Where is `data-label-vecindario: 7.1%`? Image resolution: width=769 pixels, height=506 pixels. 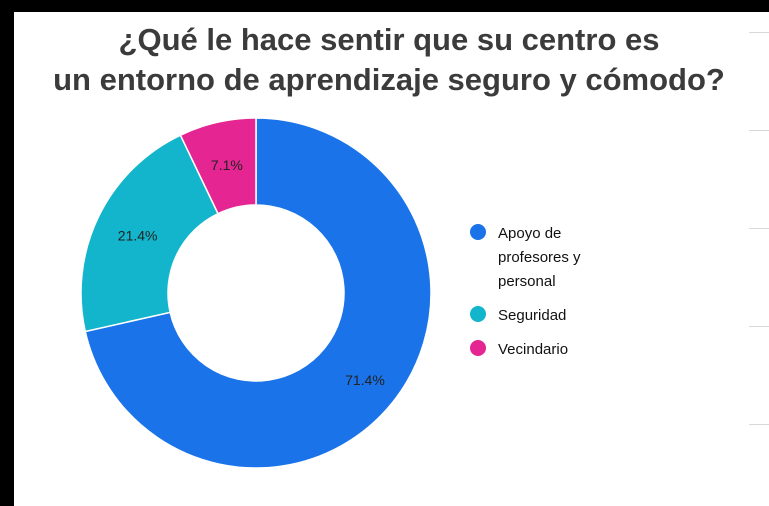 data-label-vecindario: 7.1% is located at coordinates (227, 165).